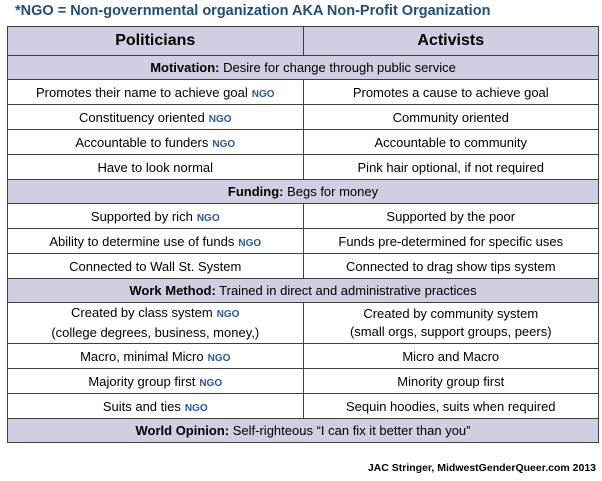 This screenshot has height=481, width=602. I want to click on politicians-text: Accountable to funders, so click(142, 142).